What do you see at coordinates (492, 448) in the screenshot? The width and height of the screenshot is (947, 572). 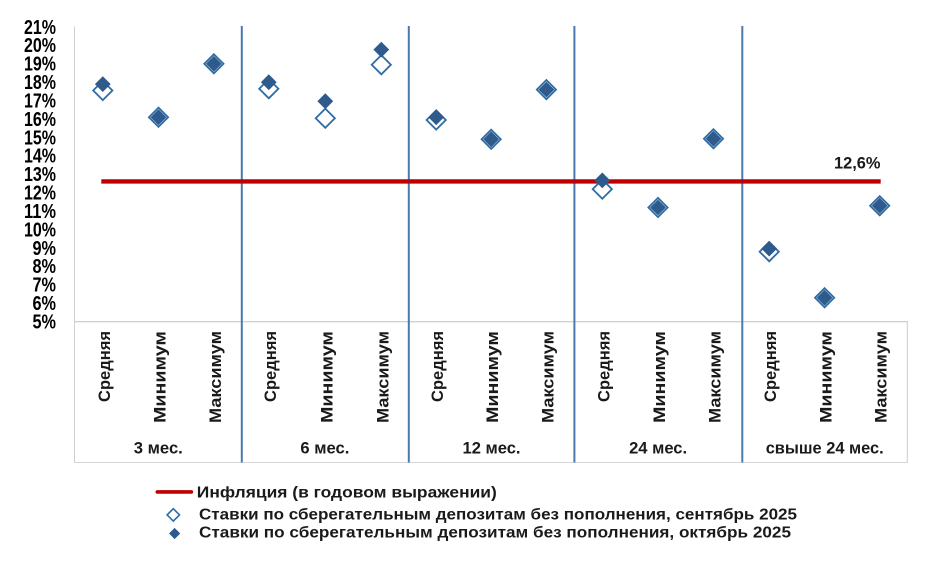 I see `svg-text: 12 мес.` at bounding box center [492, 448].